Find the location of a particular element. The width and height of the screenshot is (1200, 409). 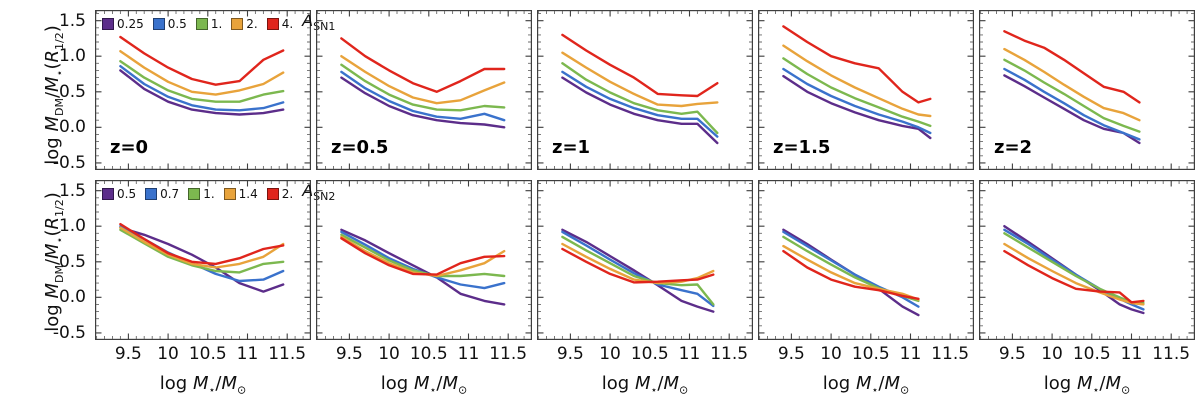

legend-item: 0.7 is located at coordinates (162, 194).